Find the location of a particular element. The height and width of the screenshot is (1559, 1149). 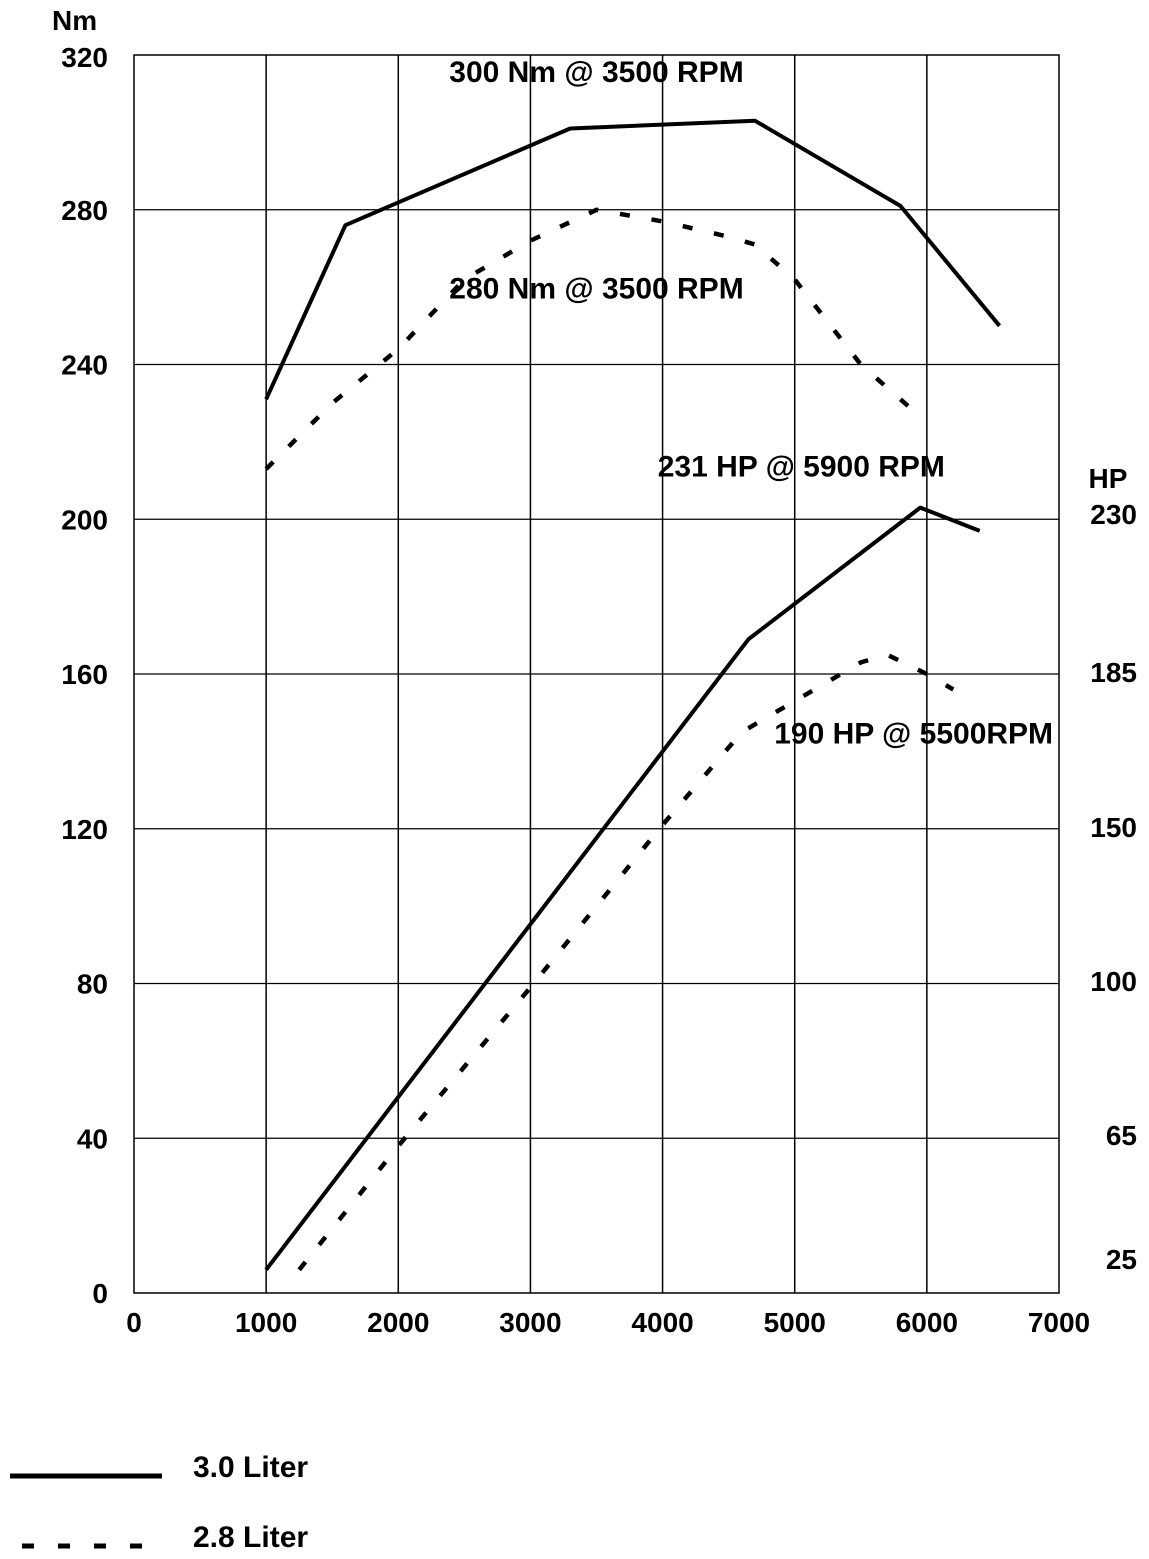

x-tick-label: 0 is located at coordinates (134, 1322).